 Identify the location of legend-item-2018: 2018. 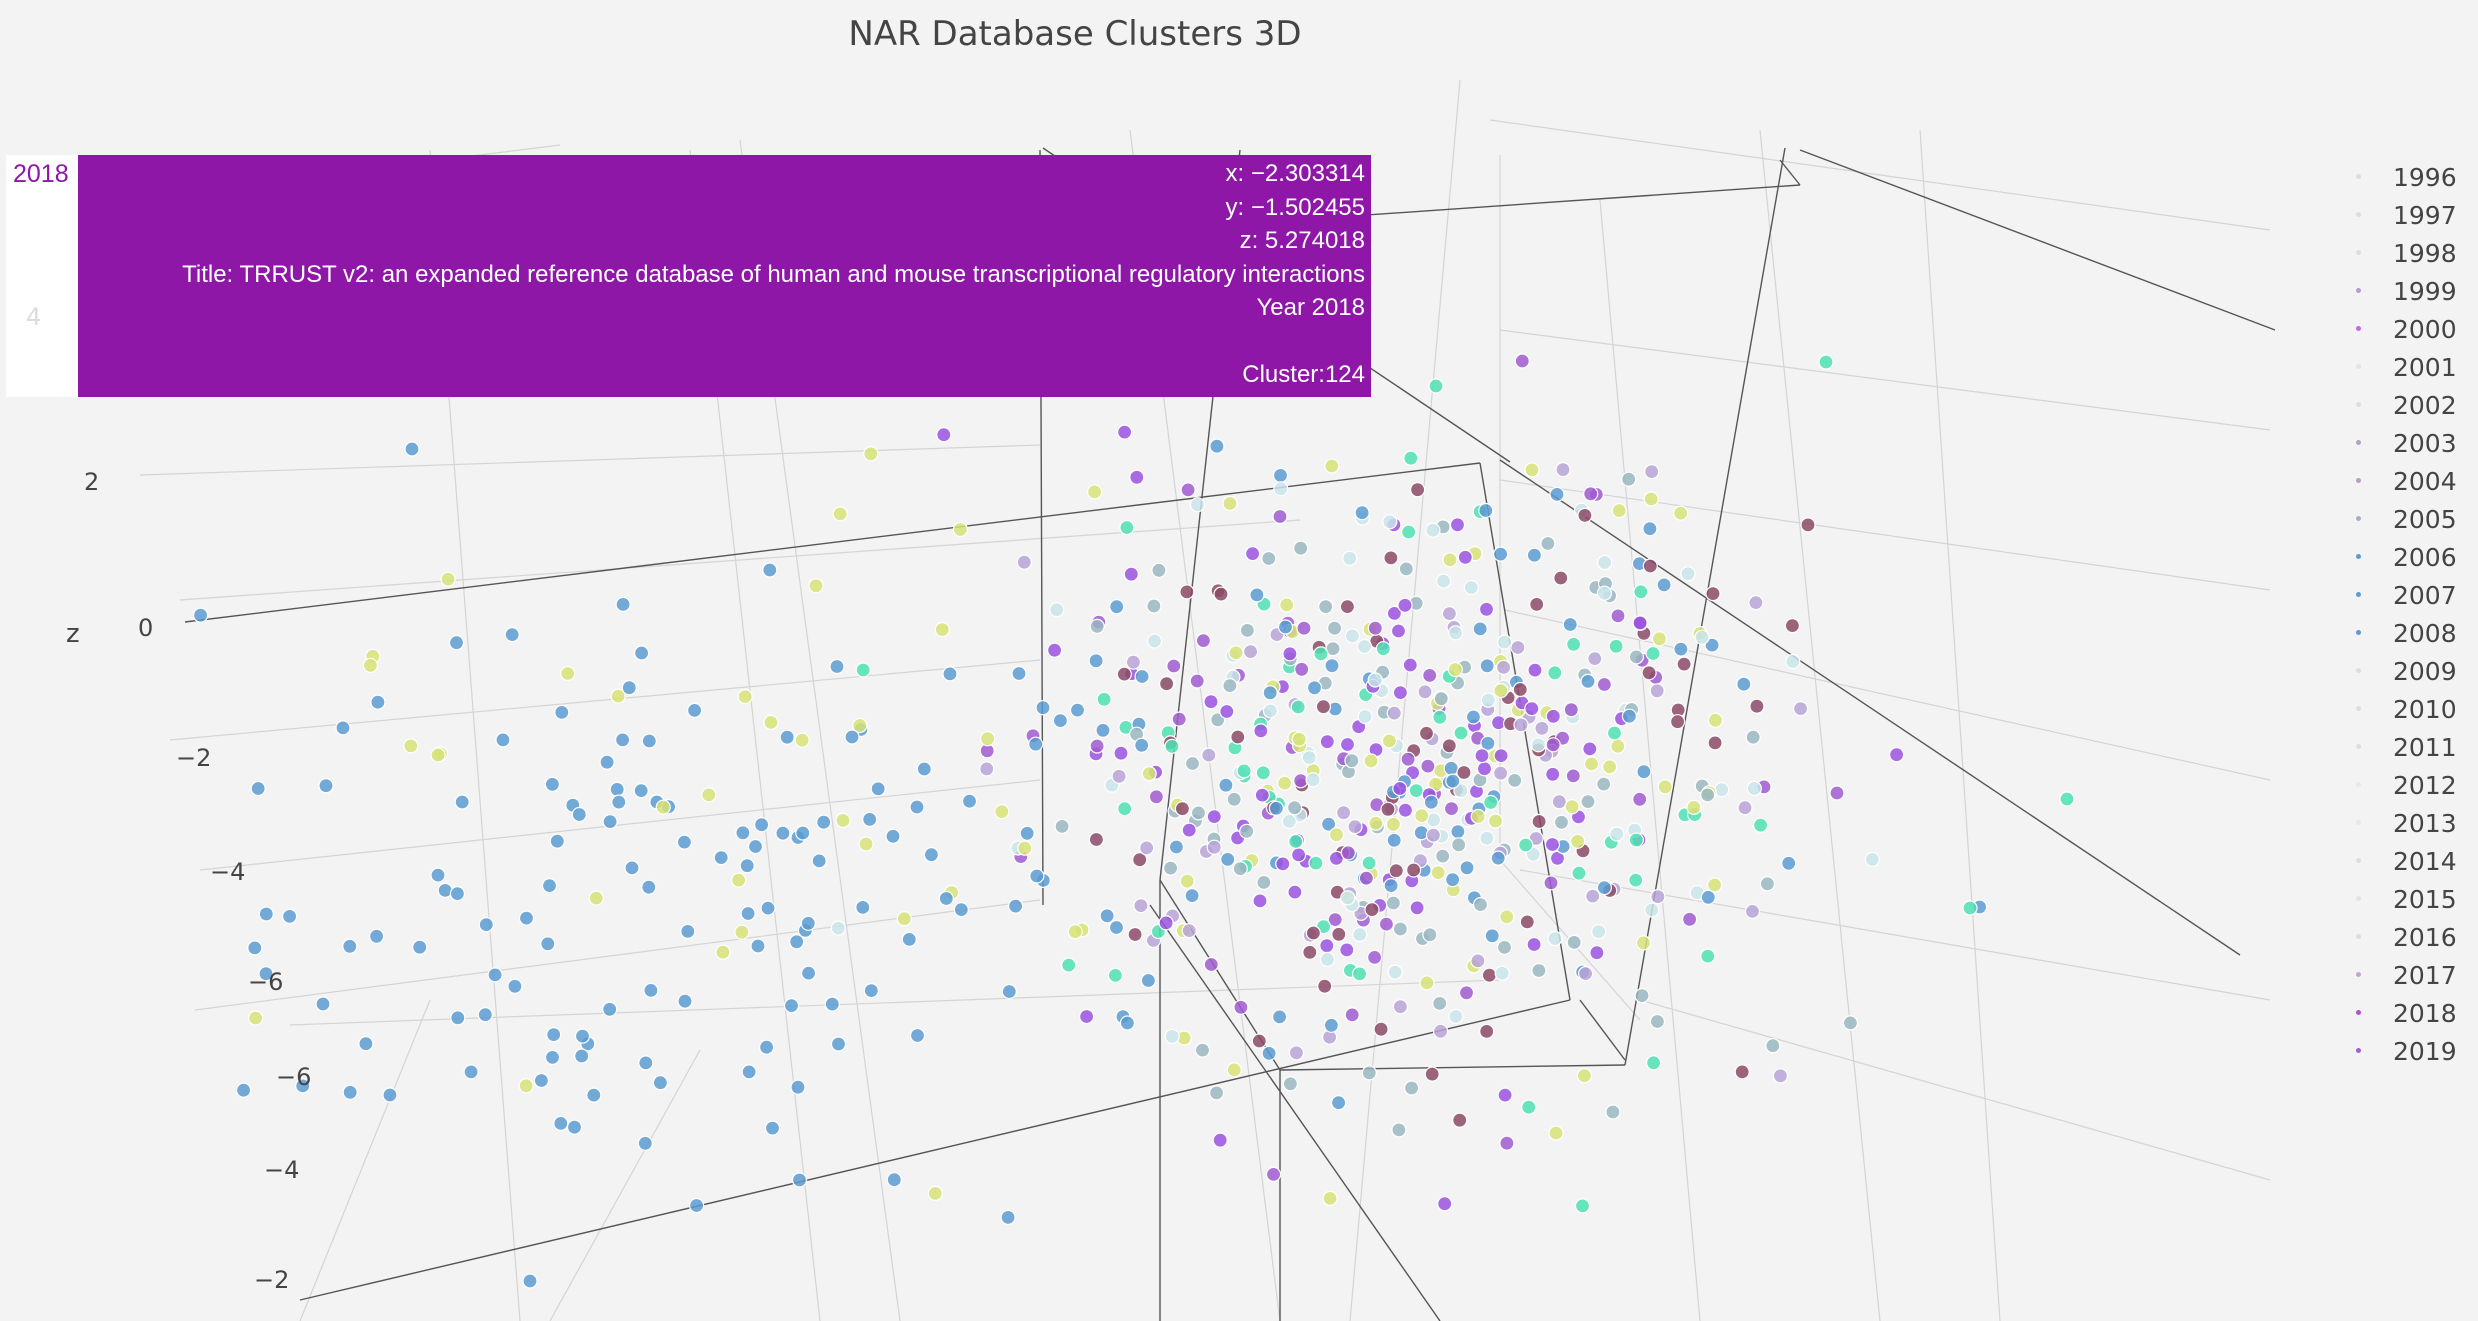
(2407, 1013).